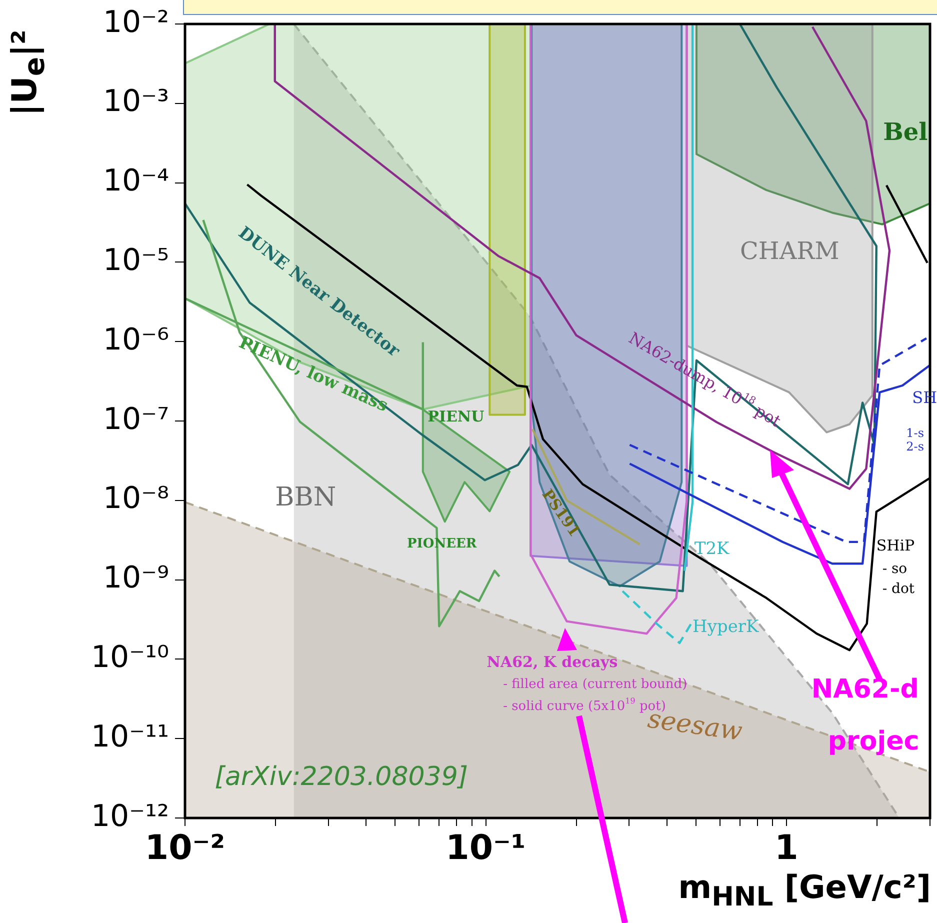  I want to click on annotation: SHiP, so click(895, 545).